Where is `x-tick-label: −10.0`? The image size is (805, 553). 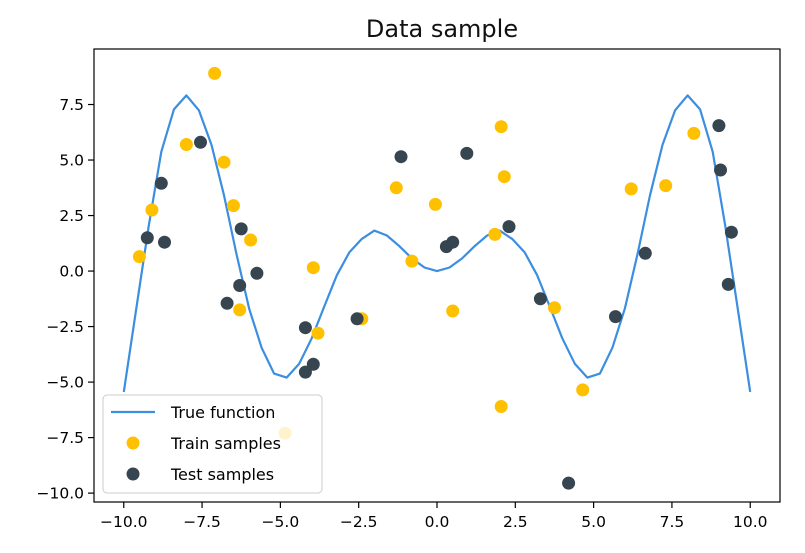
x-tick-label: −10.0 is located at coordinates (124, 522).